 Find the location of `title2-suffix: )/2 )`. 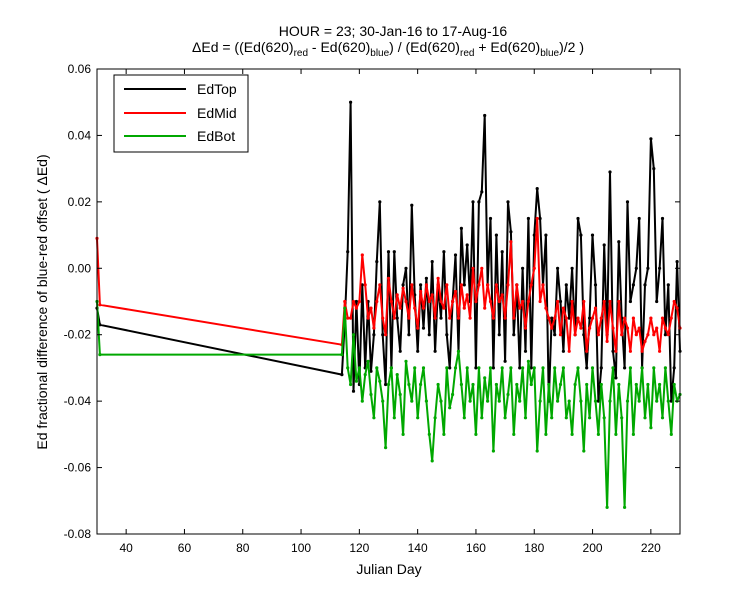

title2-suffix: )/2 ) is located at coordinates (571, 47).